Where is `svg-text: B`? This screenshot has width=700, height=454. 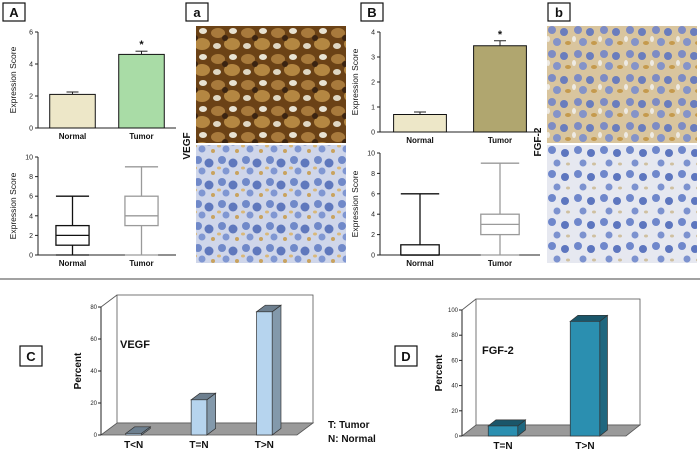
svg-text: B is located at coordinates (371, 12).